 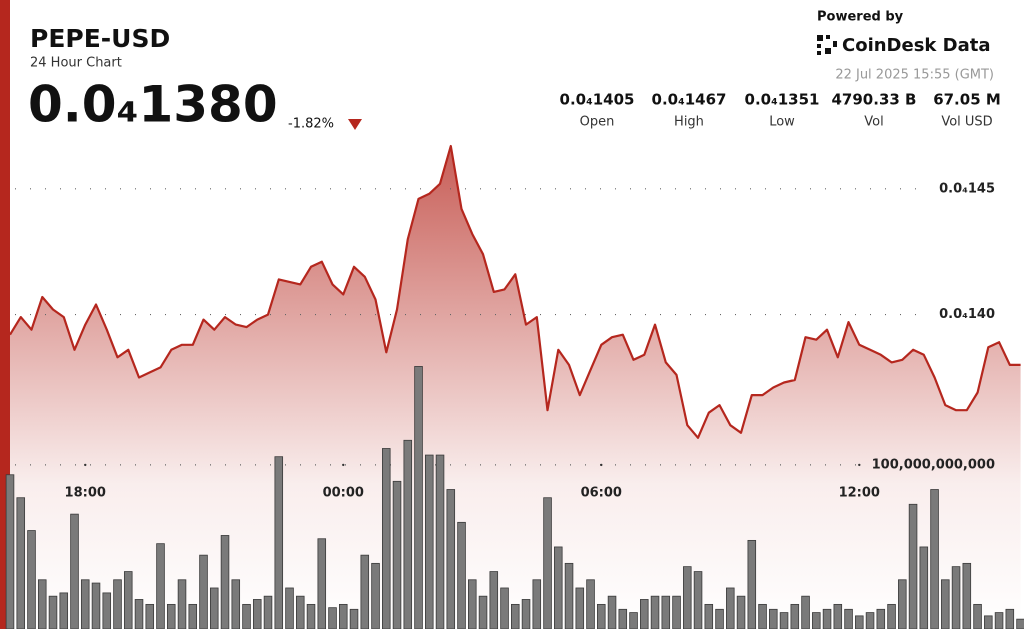 What do you see at coordinates (601, 493) in the screenshot?
I see `x-tick-label: 06:00` at bounding box center [601, 493].